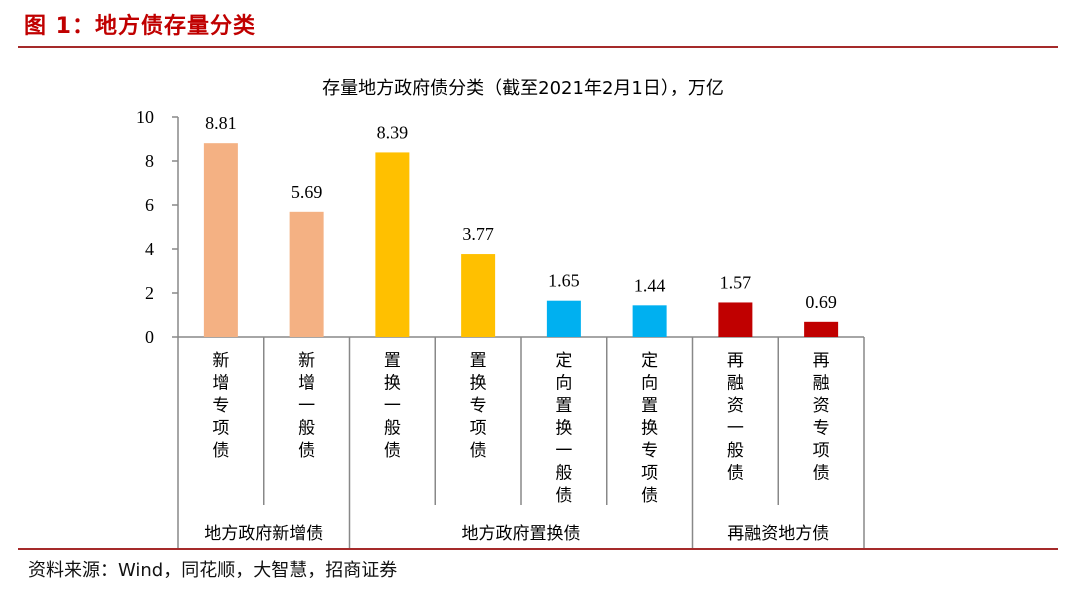 This screenshot has height=597, width=1080. What do you see at coordinates (736, 282) in the screenshot?
I see `data-label: 1.57` at bounding box center [736, 282].